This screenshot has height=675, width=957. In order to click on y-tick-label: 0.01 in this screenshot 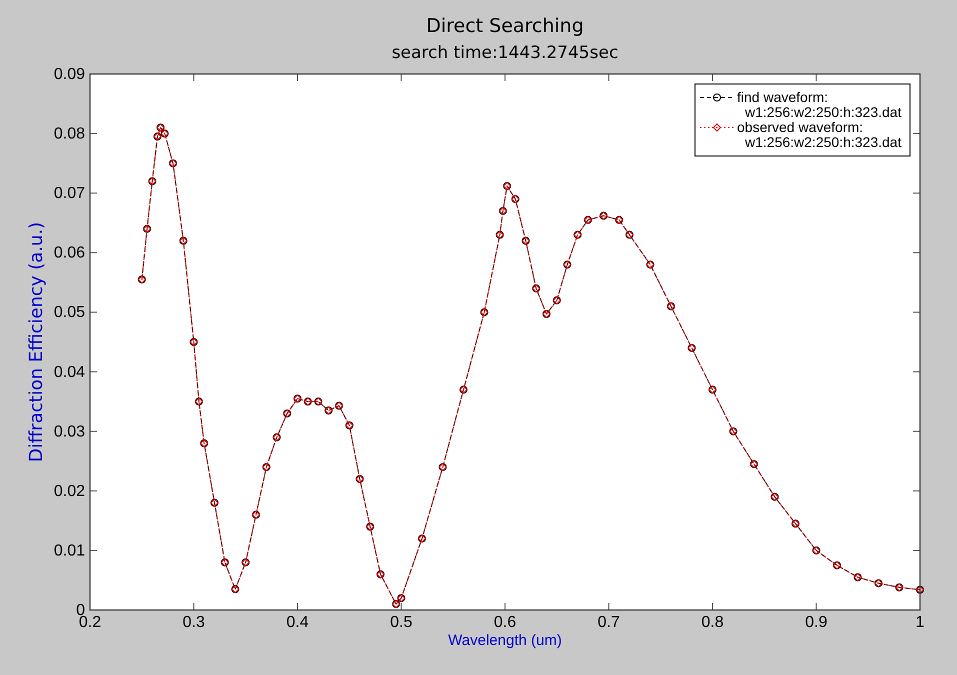, I will do `click(70, 551)`.